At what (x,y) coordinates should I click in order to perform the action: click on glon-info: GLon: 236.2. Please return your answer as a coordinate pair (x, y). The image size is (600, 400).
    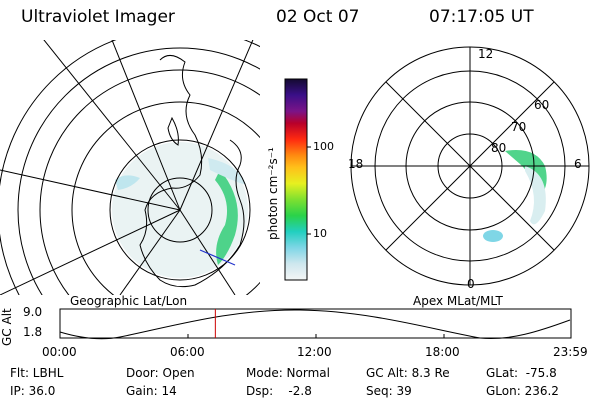
    Looking at the image, I should click on (522, 391).